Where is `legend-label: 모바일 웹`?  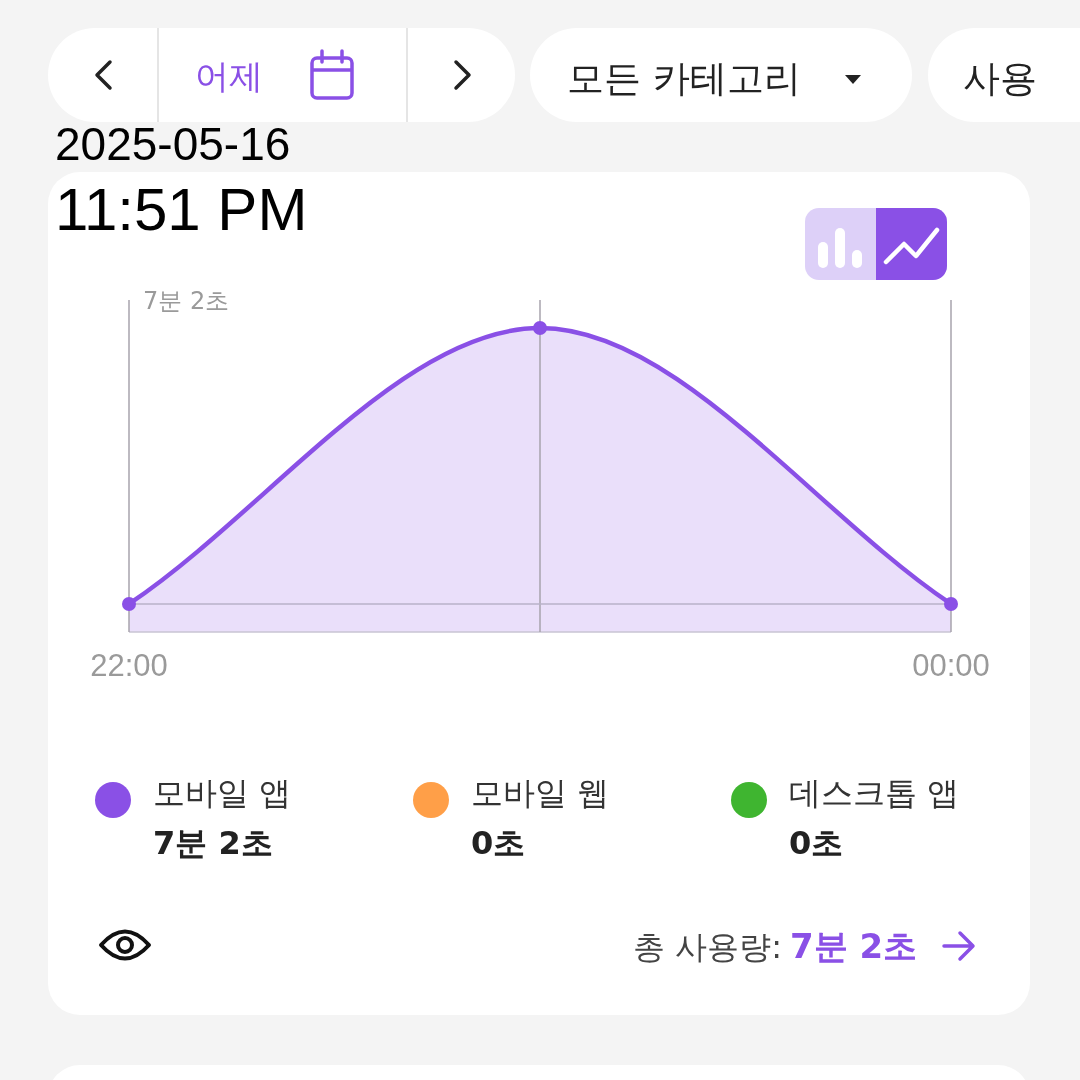
legend-label: 모바일 웹 is located at coordinates (540, 793).